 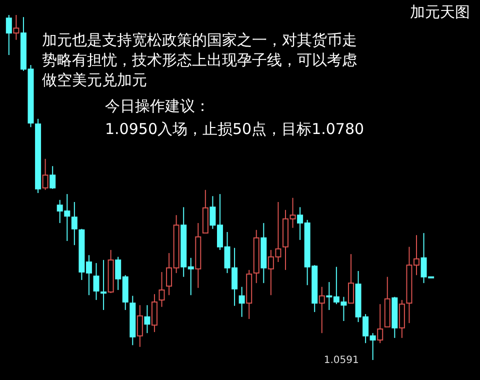 I want to click on annotation: 势略有担忧，技术形态上出现孕子线，可以考虑, so click(x=199, y=60).